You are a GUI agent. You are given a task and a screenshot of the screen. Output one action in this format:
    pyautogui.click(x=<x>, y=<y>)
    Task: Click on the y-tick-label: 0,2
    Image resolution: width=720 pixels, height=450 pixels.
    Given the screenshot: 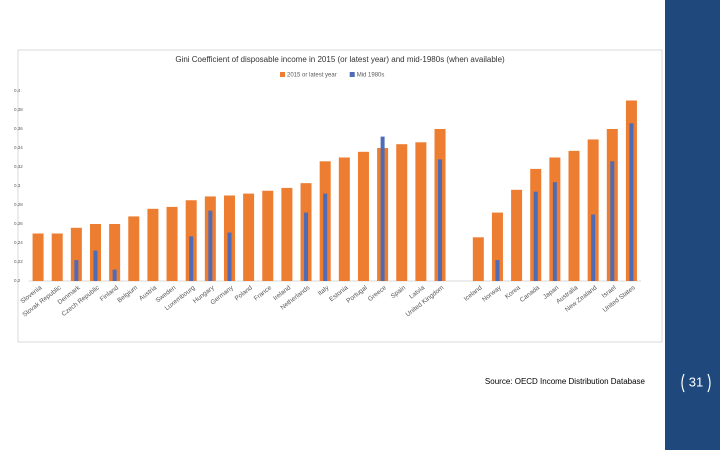 What is the action you would take?
    pyautogui.click(x=17, y=280)
    